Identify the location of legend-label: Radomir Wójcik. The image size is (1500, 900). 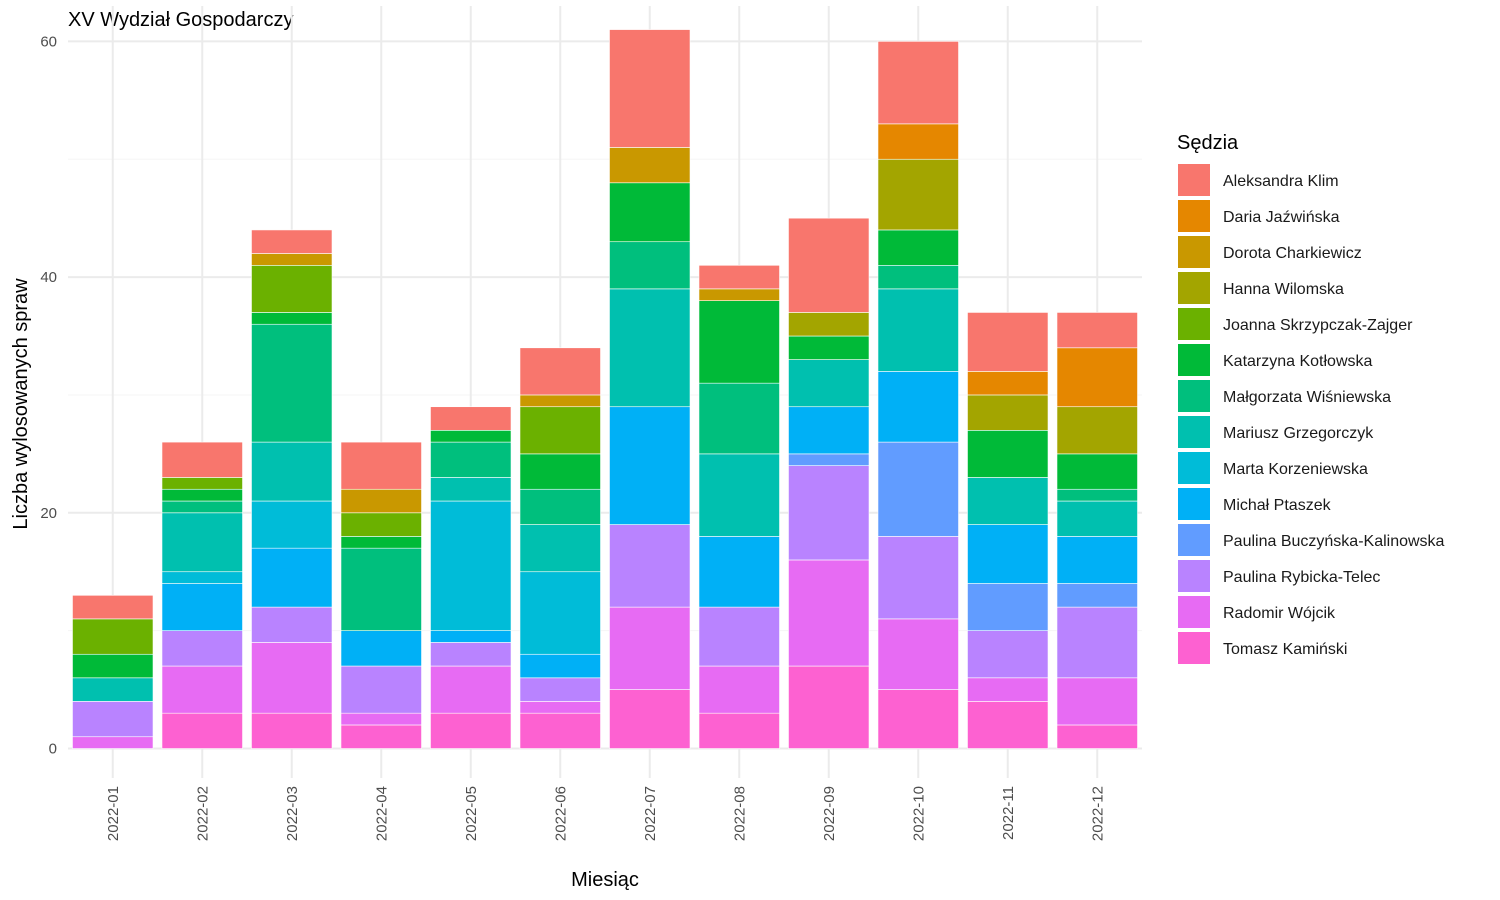
(1279, 613).